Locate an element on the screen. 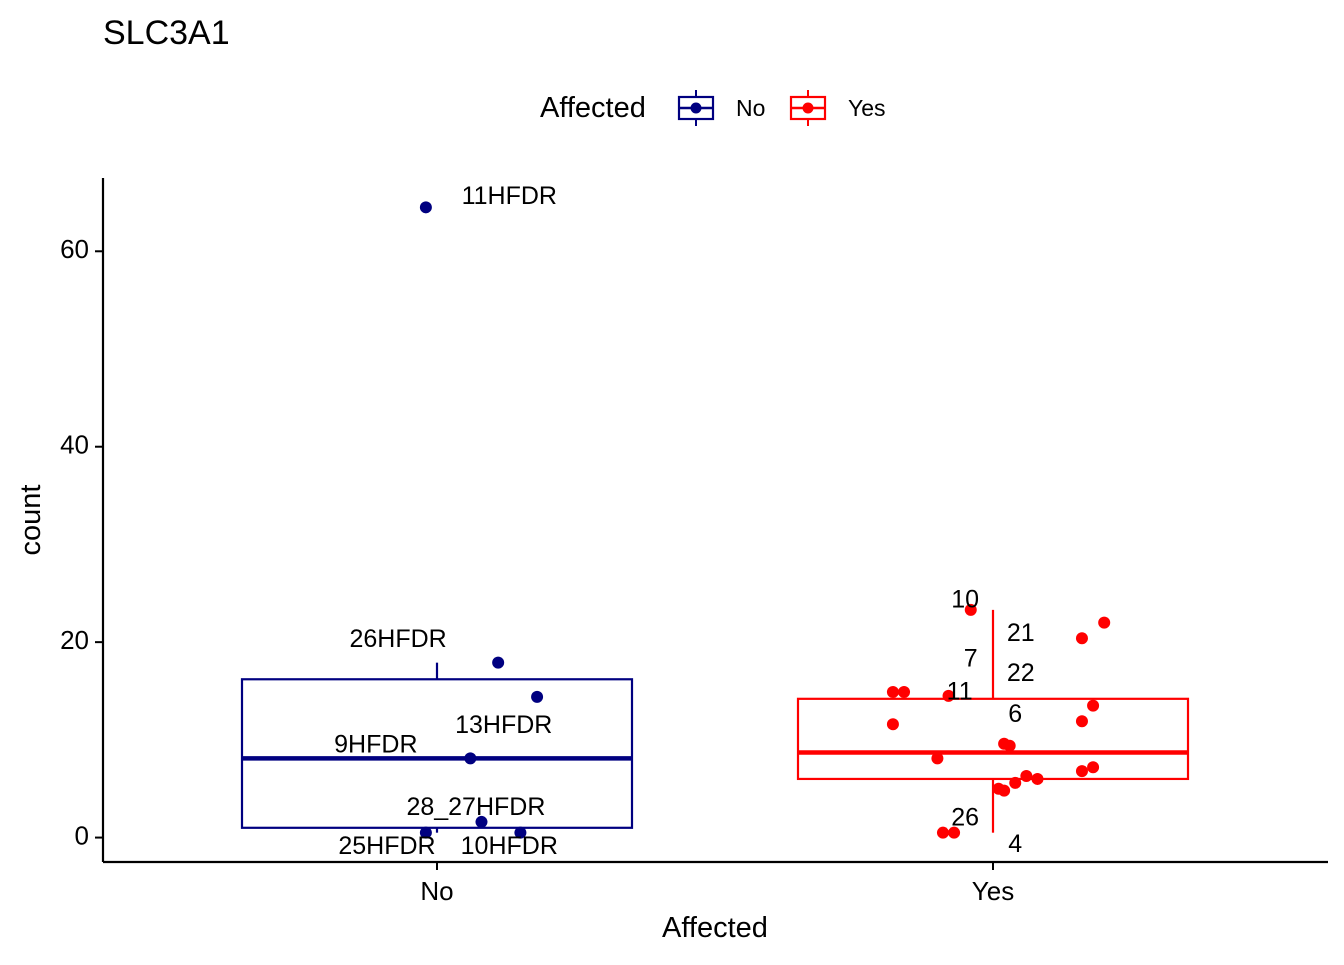 Image resolution: width=1344 pixels, height=965 pixels. box-no is located at coordinates (437, 747).